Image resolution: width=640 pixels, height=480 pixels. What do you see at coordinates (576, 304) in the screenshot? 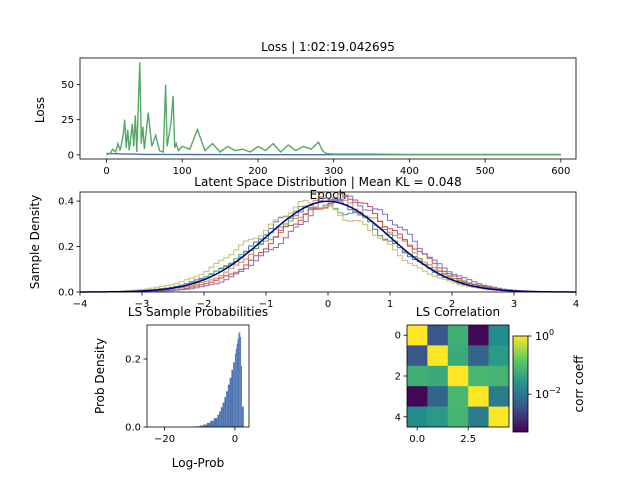
I see `latent-x-tick-label: 4` at bounding box center [576, 304].